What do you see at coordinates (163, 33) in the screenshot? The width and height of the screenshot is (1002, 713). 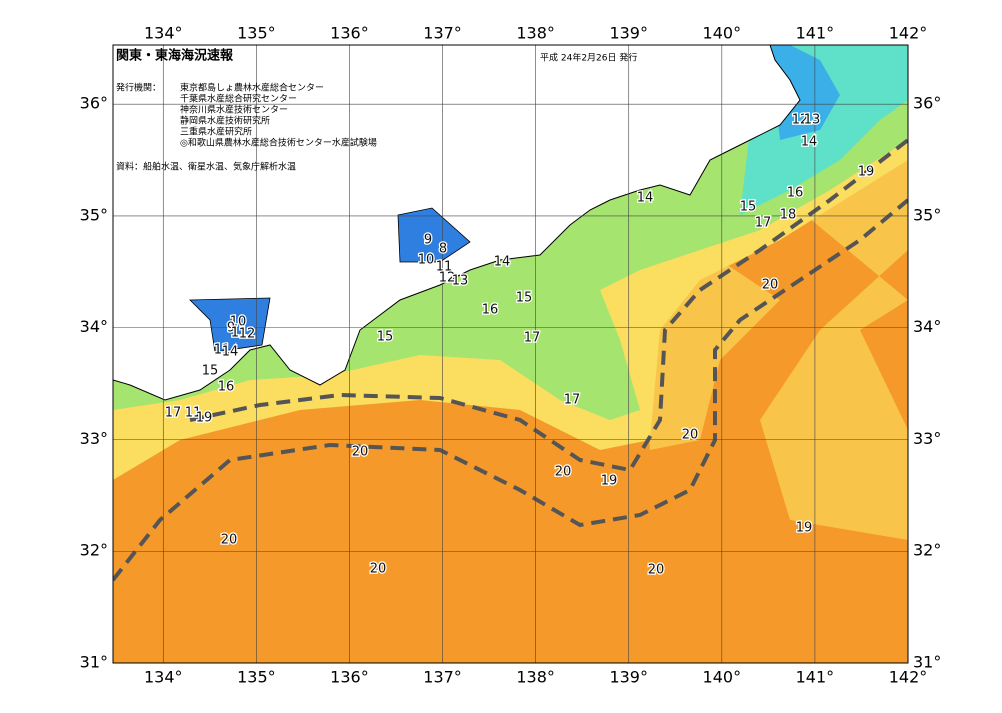 I see `lon-label-top: 134°` at bounding box center [163, 33].